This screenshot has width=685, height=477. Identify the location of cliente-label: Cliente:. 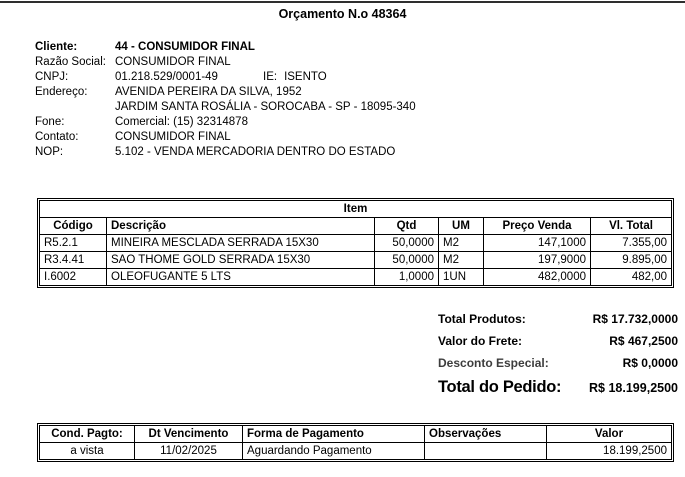
(56, 47).